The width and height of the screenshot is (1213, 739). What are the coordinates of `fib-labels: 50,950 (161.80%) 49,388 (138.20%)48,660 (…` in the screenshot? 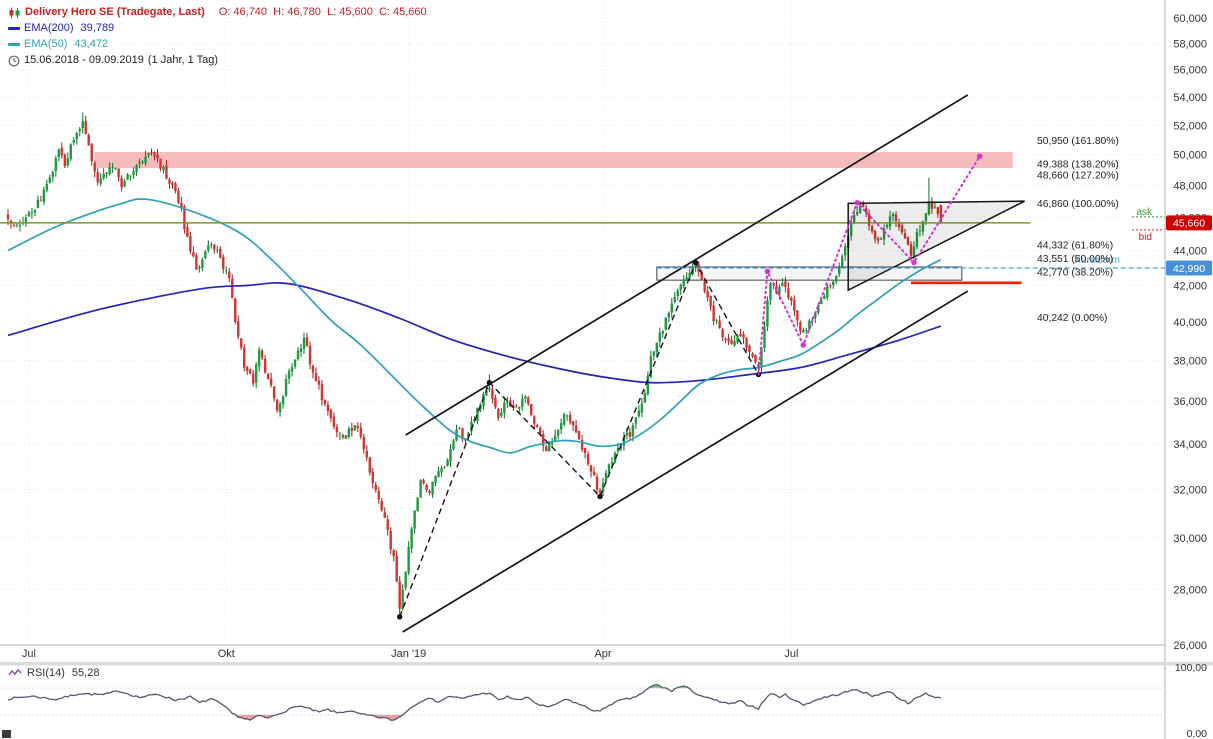 It's located at (1078, 230).